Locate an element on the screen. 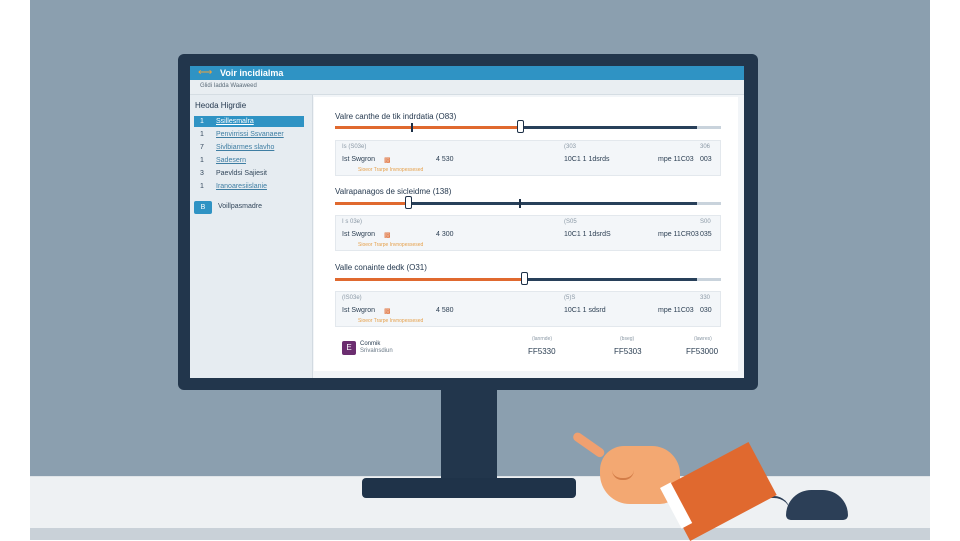 The height and width of the screenshot is (541, 960). column-header: 330 is located at coordinates (705, 298).